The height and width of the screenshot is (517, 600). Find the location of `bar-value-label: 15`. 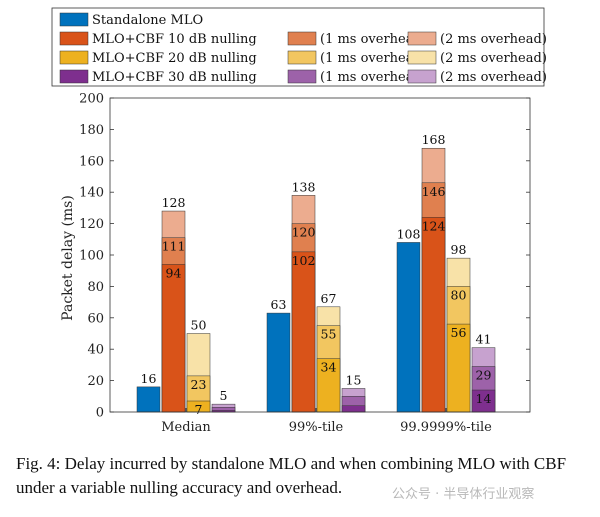

bar-value-label: 15 is located at coordinates (354, 379).